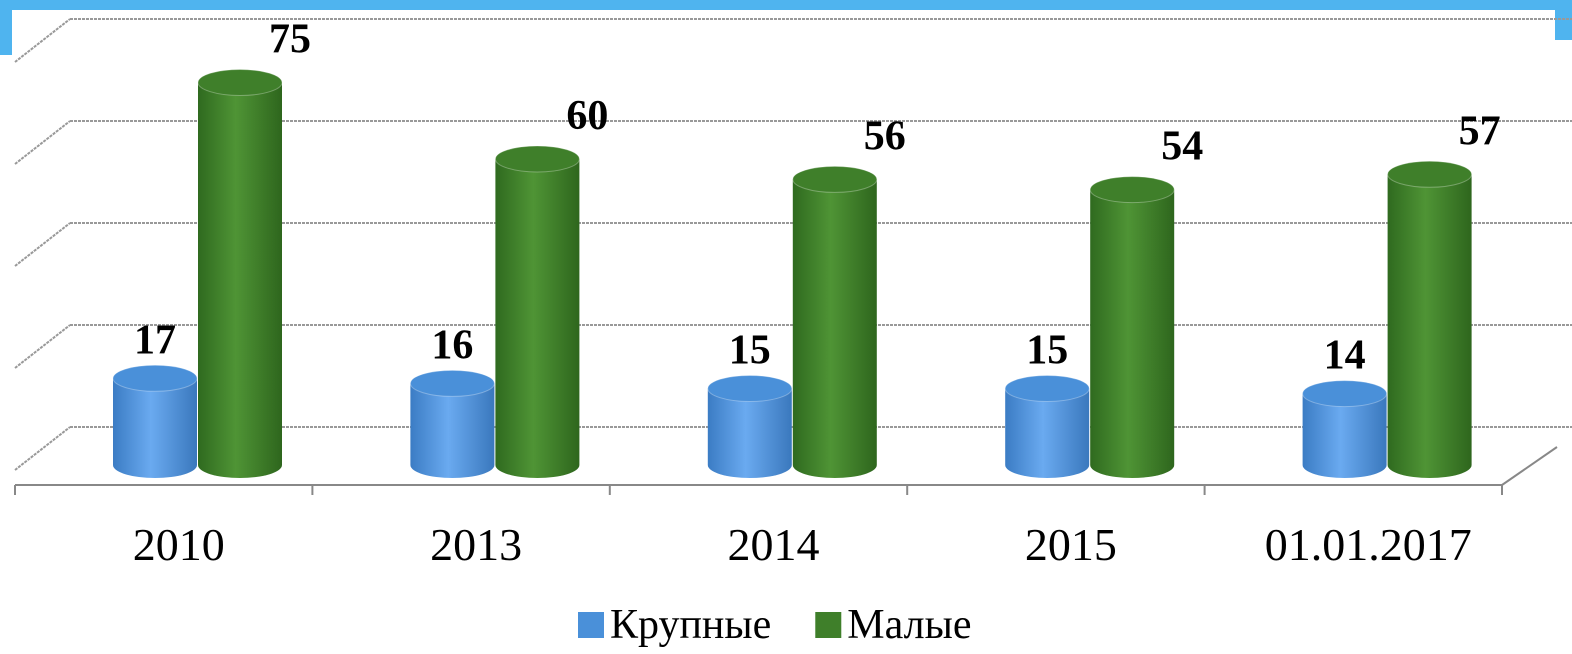 The image size is (1572, 654). Describe the element at coordinates (179, 544) in the screenshot. I see `x-tick-label: 2010` at that location.